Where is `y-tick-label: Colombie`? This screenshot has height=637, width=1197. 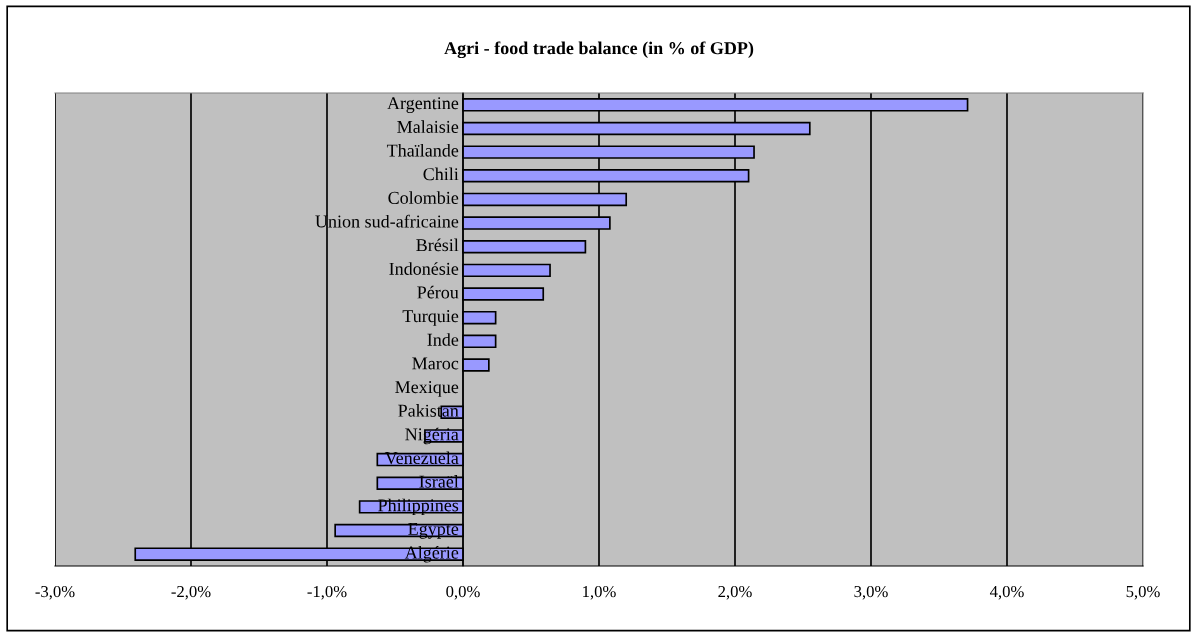 y-tick-label: Colombie is located at coordinates (423, 197).